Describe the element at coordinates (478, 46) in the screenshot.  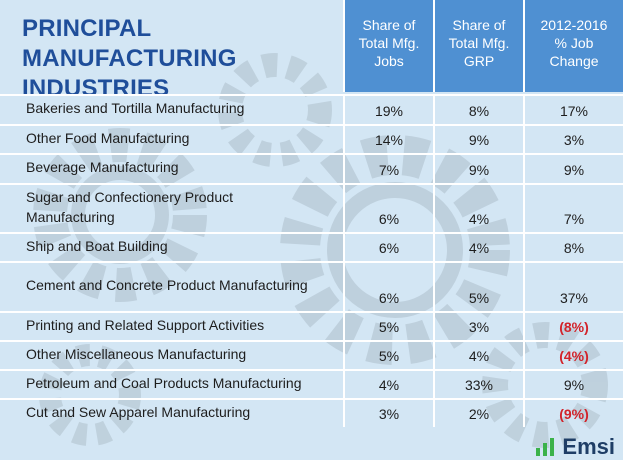
I see `column-header: Share of Total Mfg. GRP` at that location.